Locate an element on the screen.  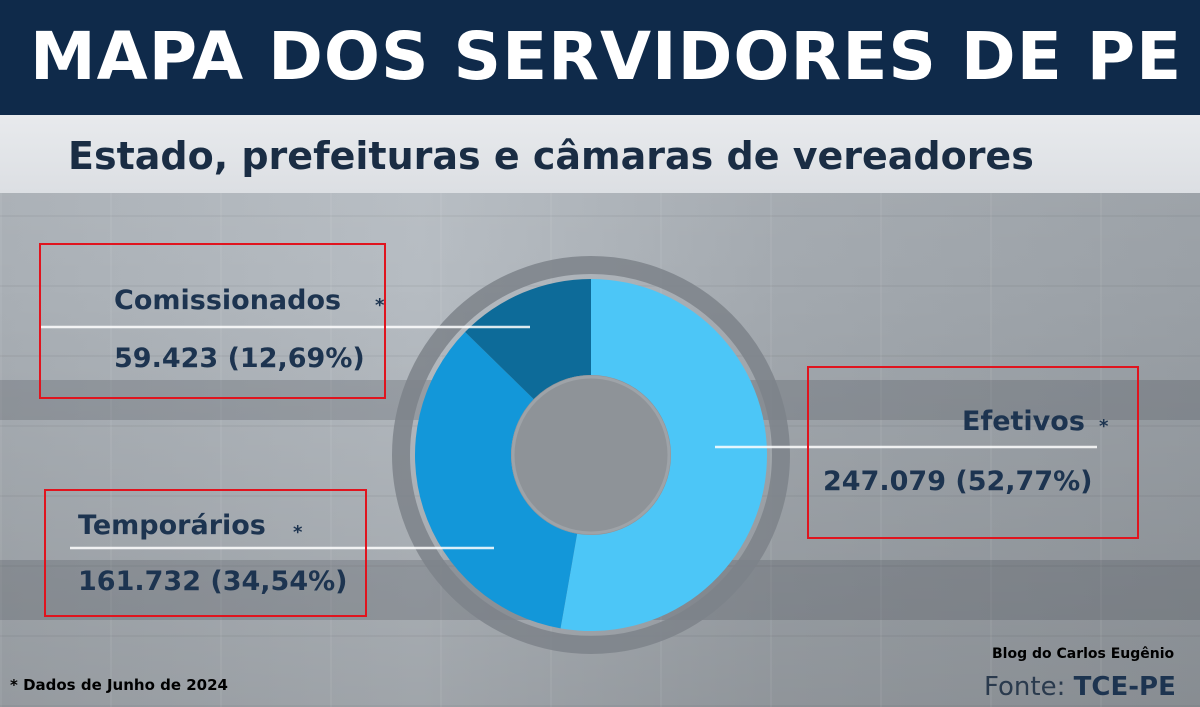
source-credit: Fonte: TCE-PE is located at coordinates (1080, 687).